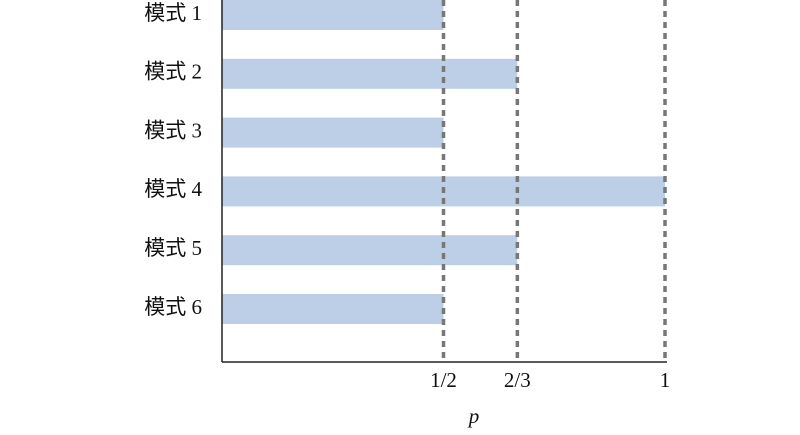  What do you see at coordinates (173, 13) in the screenshot?
I see `y-tick-label: 模式 1` at bounding box center [173, 13].